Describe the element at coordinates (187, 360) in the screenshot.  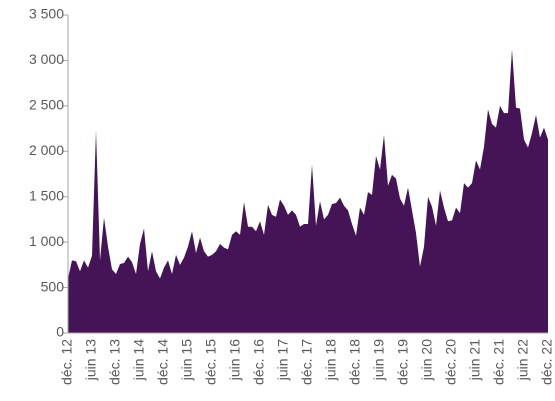
I see `x-tick-label: juin 15` at that location.